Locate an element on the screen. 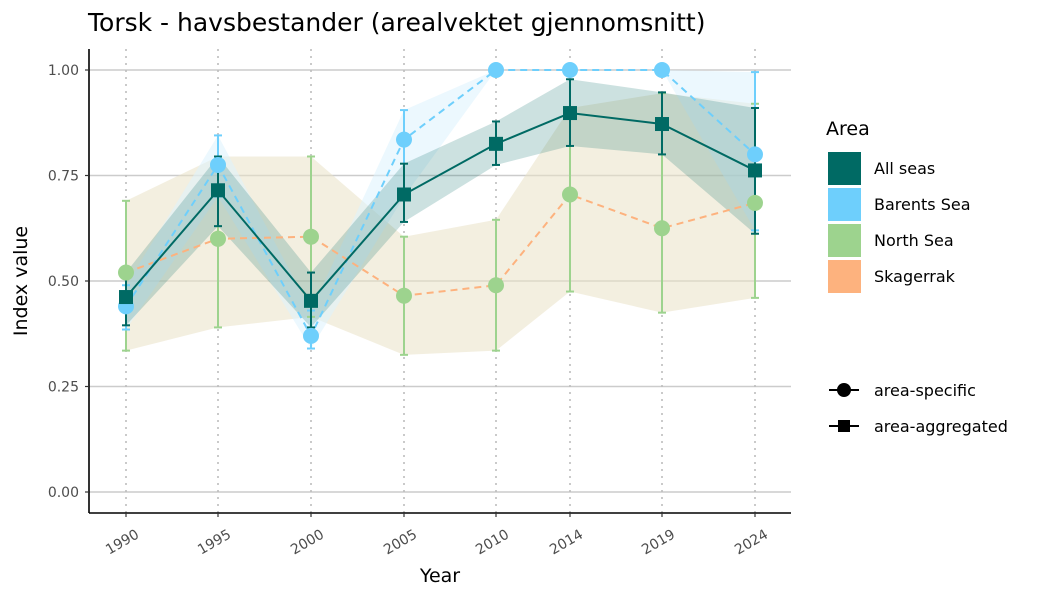 The image size is (1050, 600). legend-title: Area is located at coordinates (848, 129).